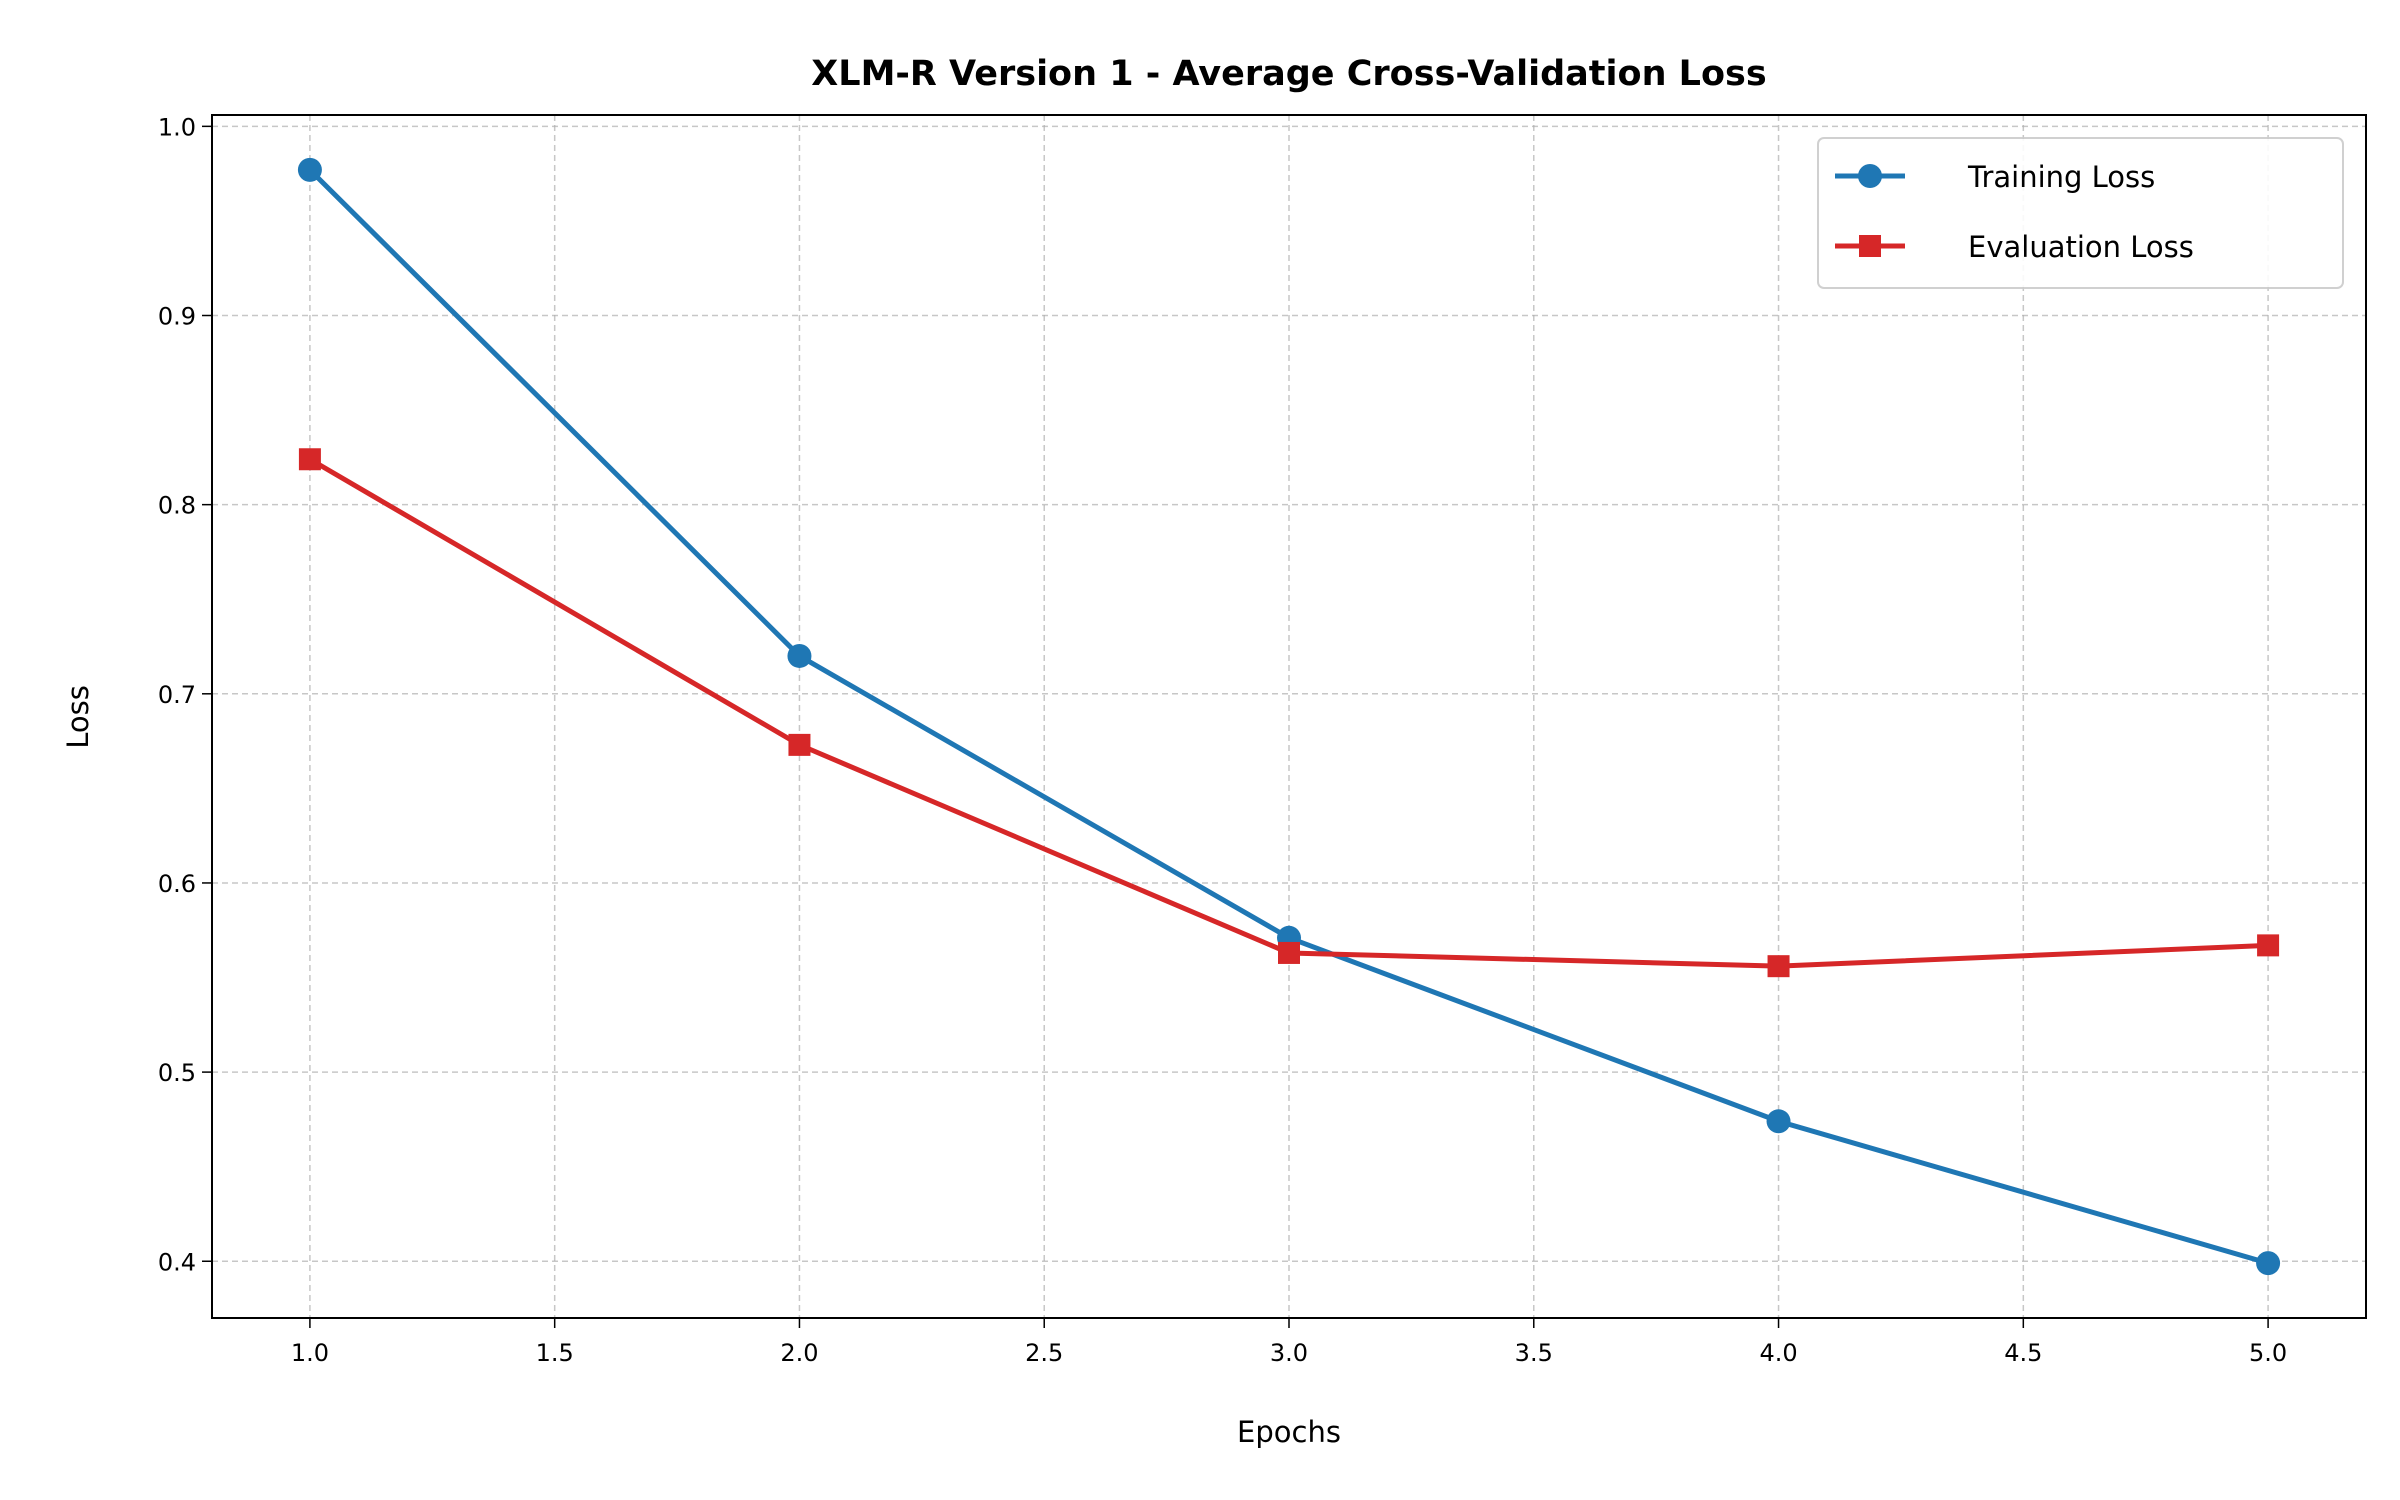  Describe the element at coordinates (1534, 1353) in the screenshot. I see `x-tick-label: 3.5` at that location.